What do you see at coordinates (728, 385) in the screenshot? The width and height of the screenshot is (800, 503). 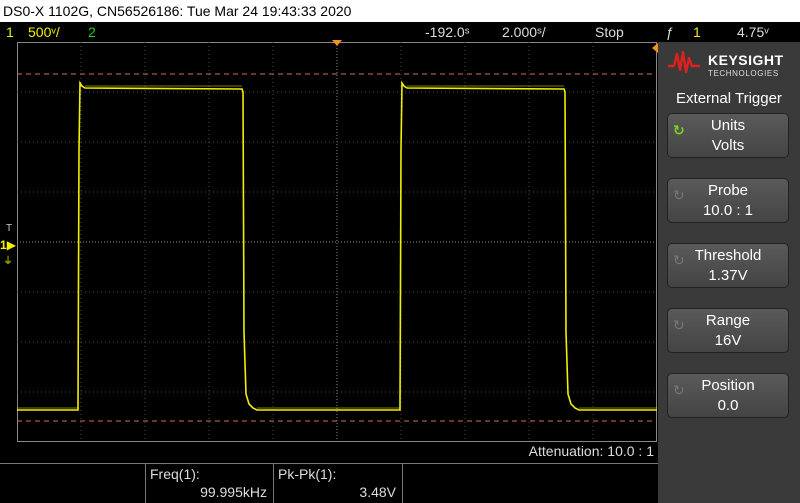 I see `softkey-position-label: Position` at bounding box center [728, 385].